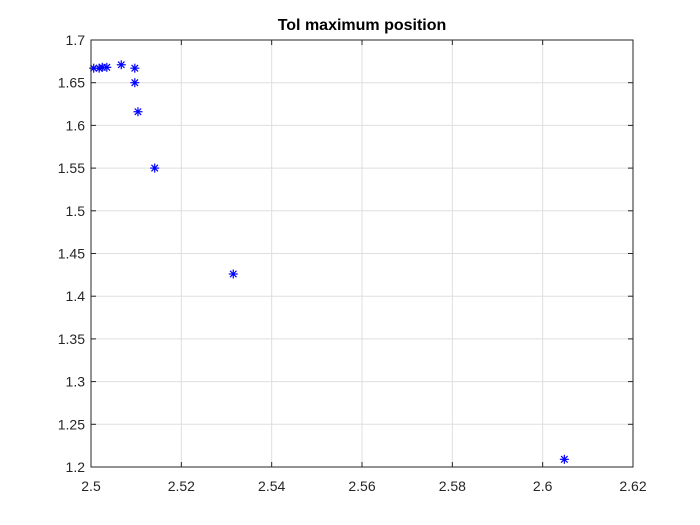 This screenshot has height=525, width=700. I want to click on y-tick-label: 1.45, so click(71, 254).